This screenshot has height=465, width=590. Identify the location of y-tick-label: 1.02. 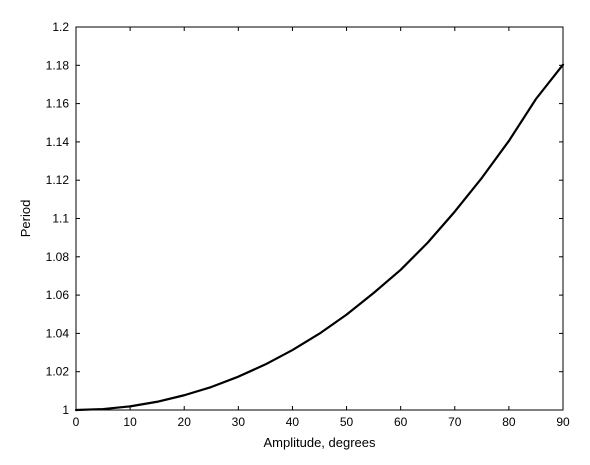
(58, 372).